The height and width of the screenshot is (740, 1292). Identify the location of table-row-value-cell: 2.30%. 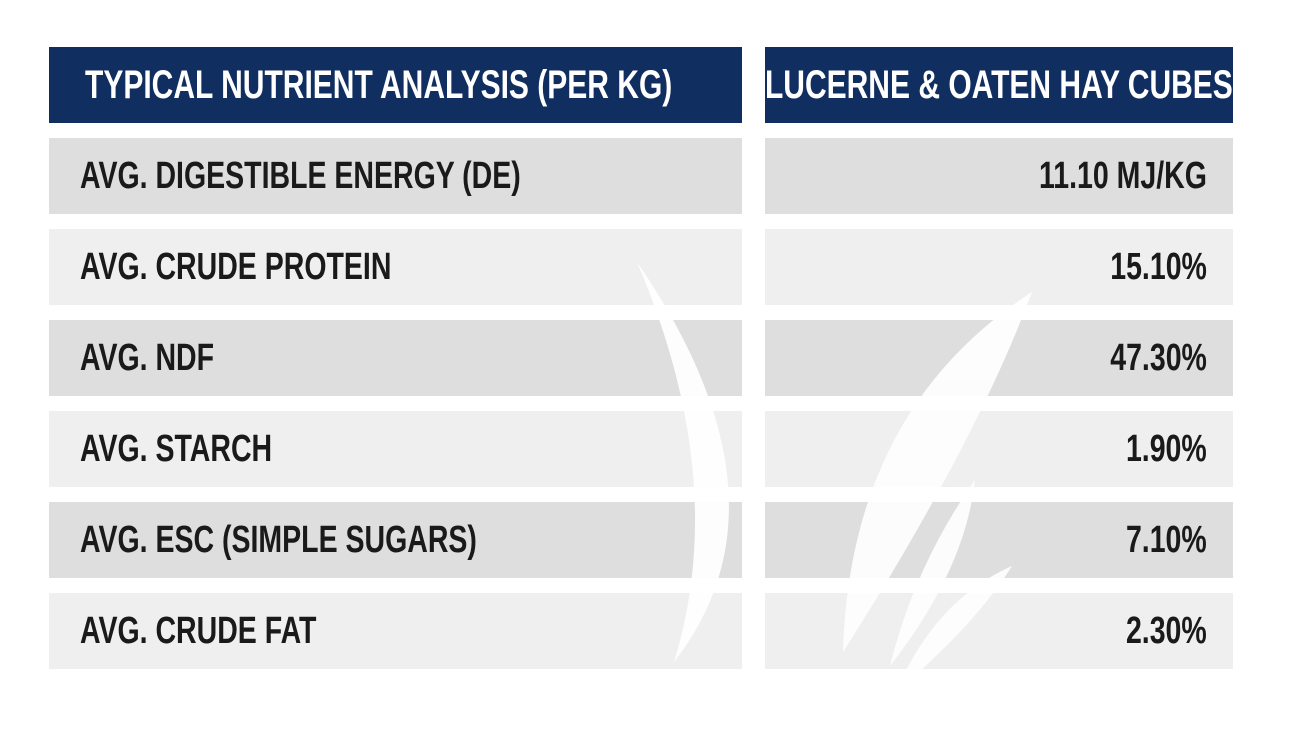
(999, 631).